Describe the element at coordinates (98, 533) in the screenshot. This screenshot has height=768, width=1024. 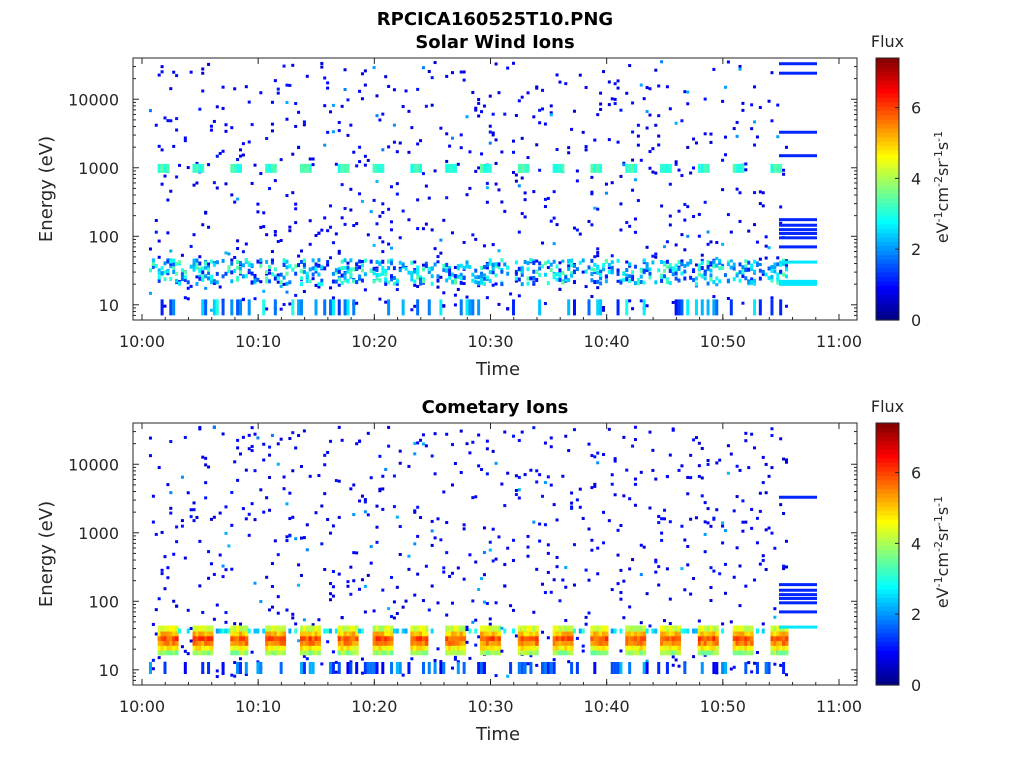
I see `y-tick-label: 1000` at that location.